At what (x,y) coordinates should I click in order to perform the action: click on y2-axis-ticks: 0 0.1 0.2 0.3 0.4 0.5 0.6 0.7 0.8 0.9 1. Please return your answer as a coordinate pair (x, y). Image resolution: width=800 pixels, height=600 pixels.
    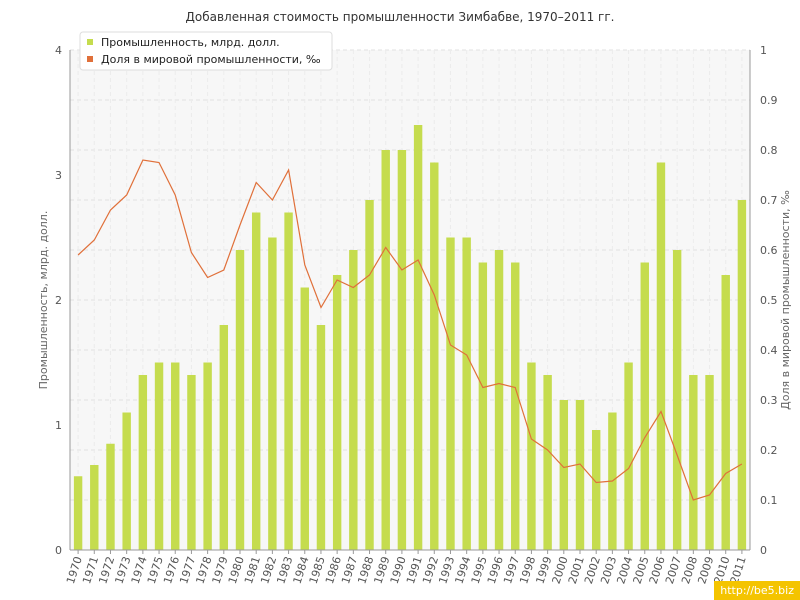
    Looking at the image, I should click on (769, 300).